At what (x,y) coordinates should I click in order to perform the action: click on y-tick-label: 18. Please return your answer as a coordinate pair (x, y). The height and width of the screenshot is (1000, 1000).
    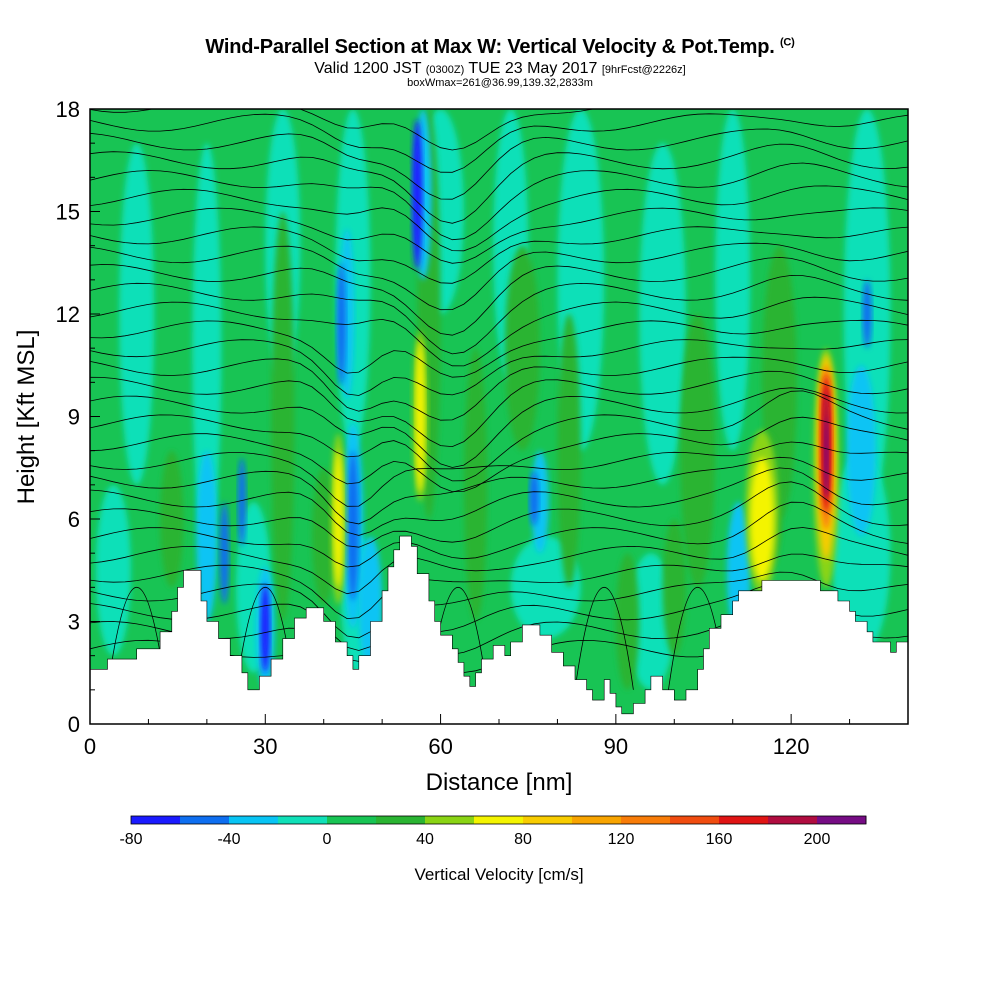
    Looking at the image, I should click on (68, 109).